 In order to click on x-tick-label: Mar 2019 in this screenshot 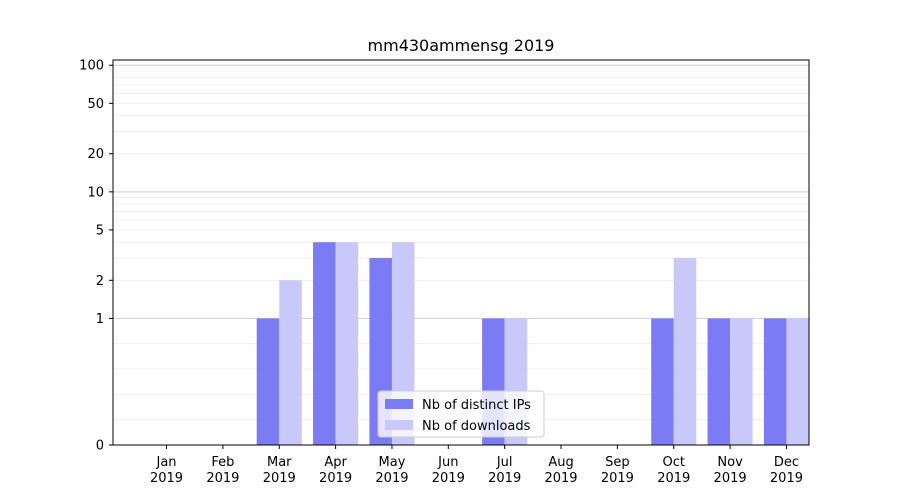, I will do `click(279, 470)`.